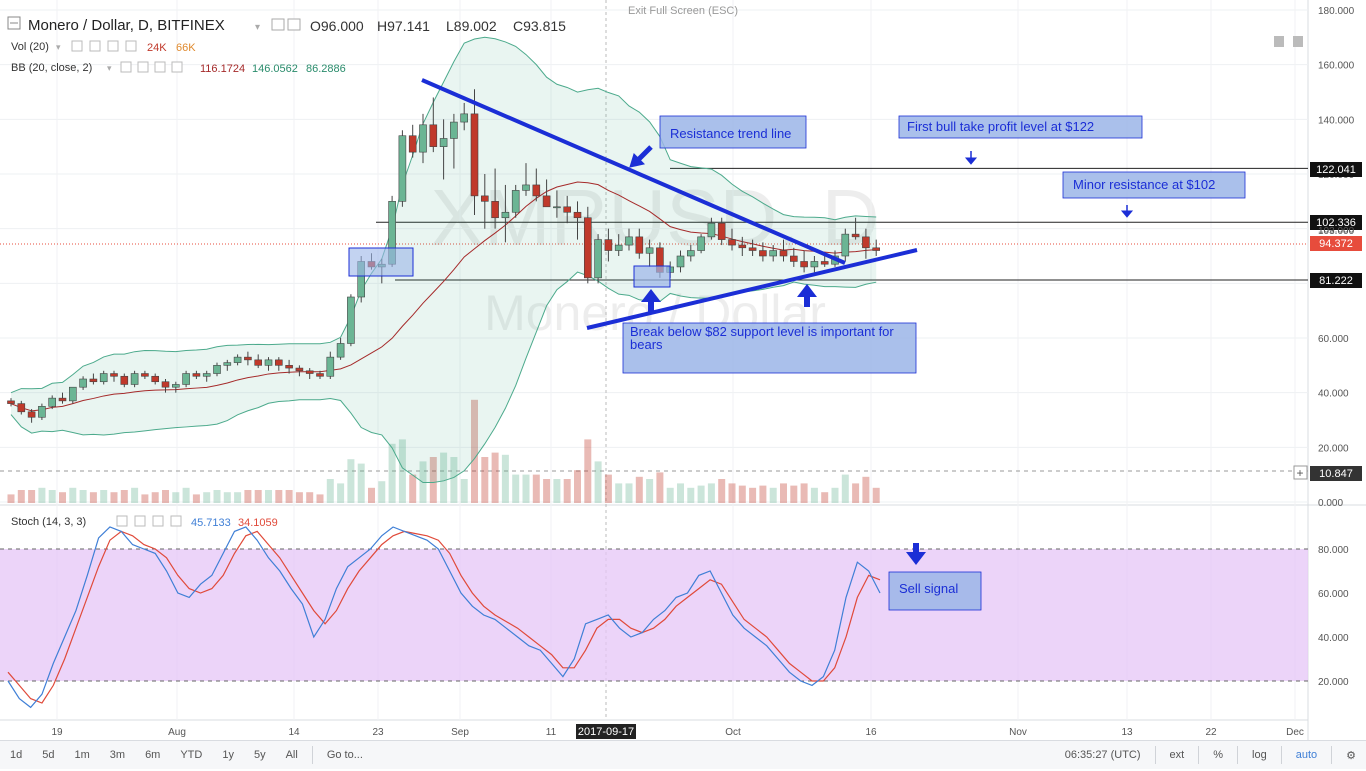 The height and width of the screenshot is (771, 1366). Describe the element at coordinates (1020, 127) in the screenshot. I see `bull-tp-label-box` at that location.